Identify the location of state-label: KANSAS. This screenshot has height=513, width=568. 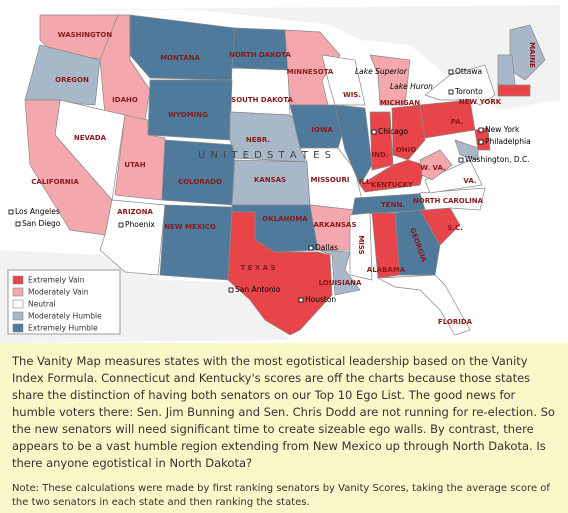
(270, 180).